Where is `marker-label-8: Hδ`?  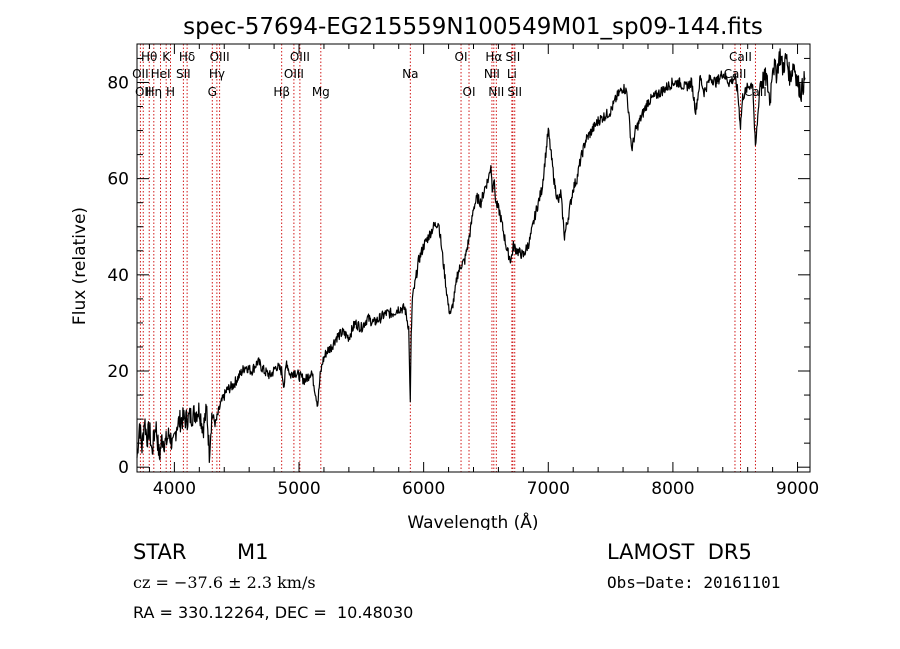 marker-label-8: Hδ is located at coordinates (187, 57).